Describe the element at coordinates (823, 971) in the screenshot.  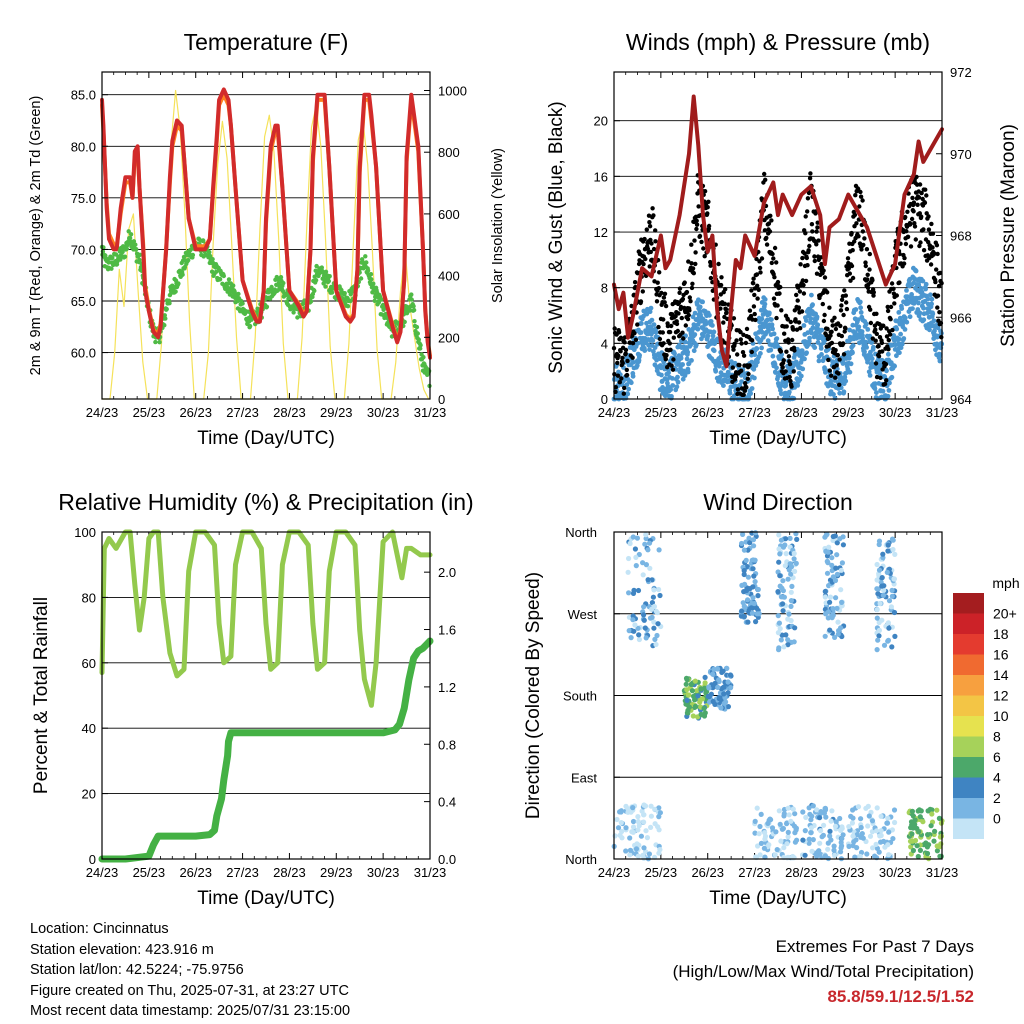
I see `extremes-subtitle: (High/Low/Max Wind/Total Precipitation)` at that location.